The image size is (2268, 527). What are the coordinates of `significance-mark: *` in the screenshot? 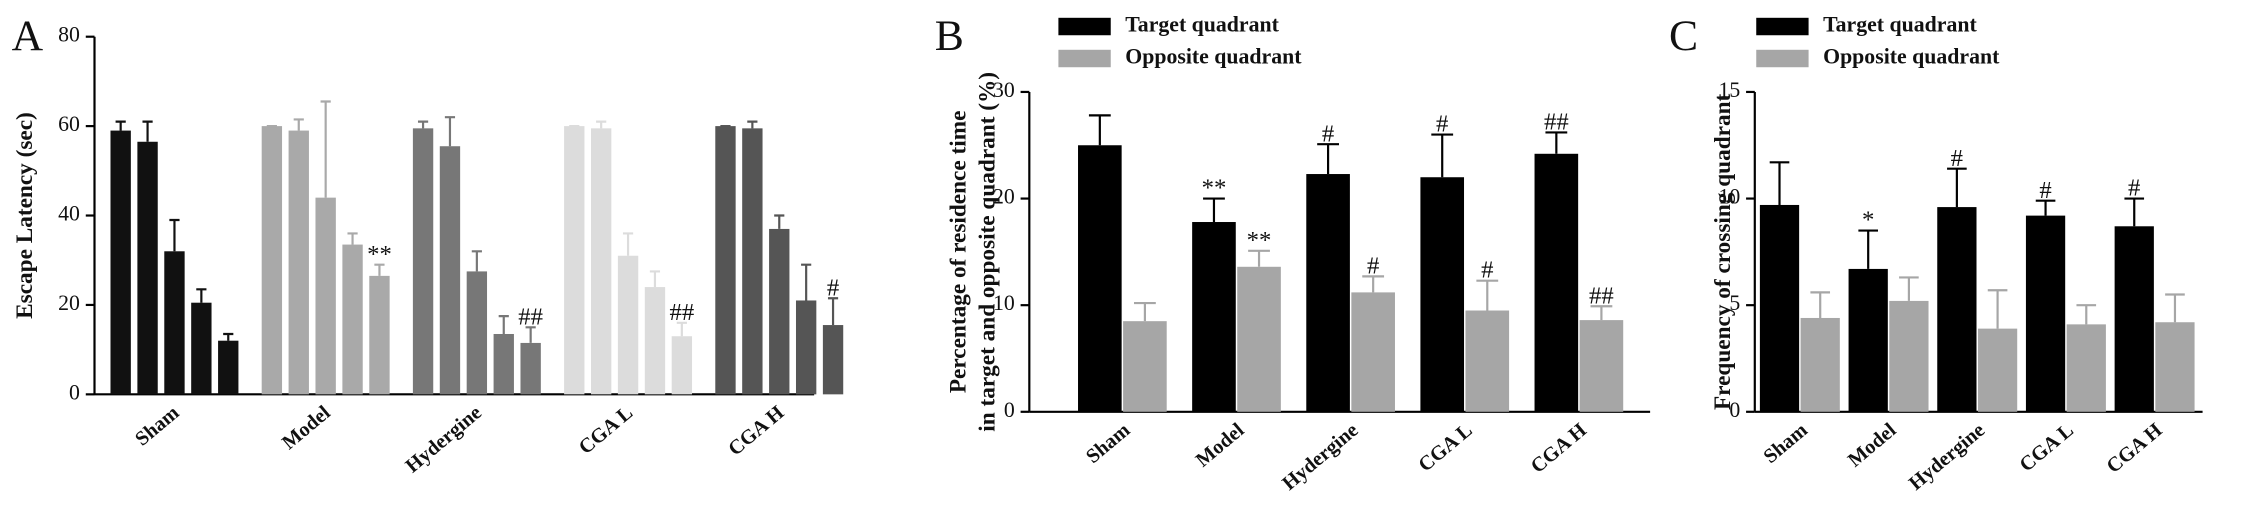 It's located at (1868, 220).